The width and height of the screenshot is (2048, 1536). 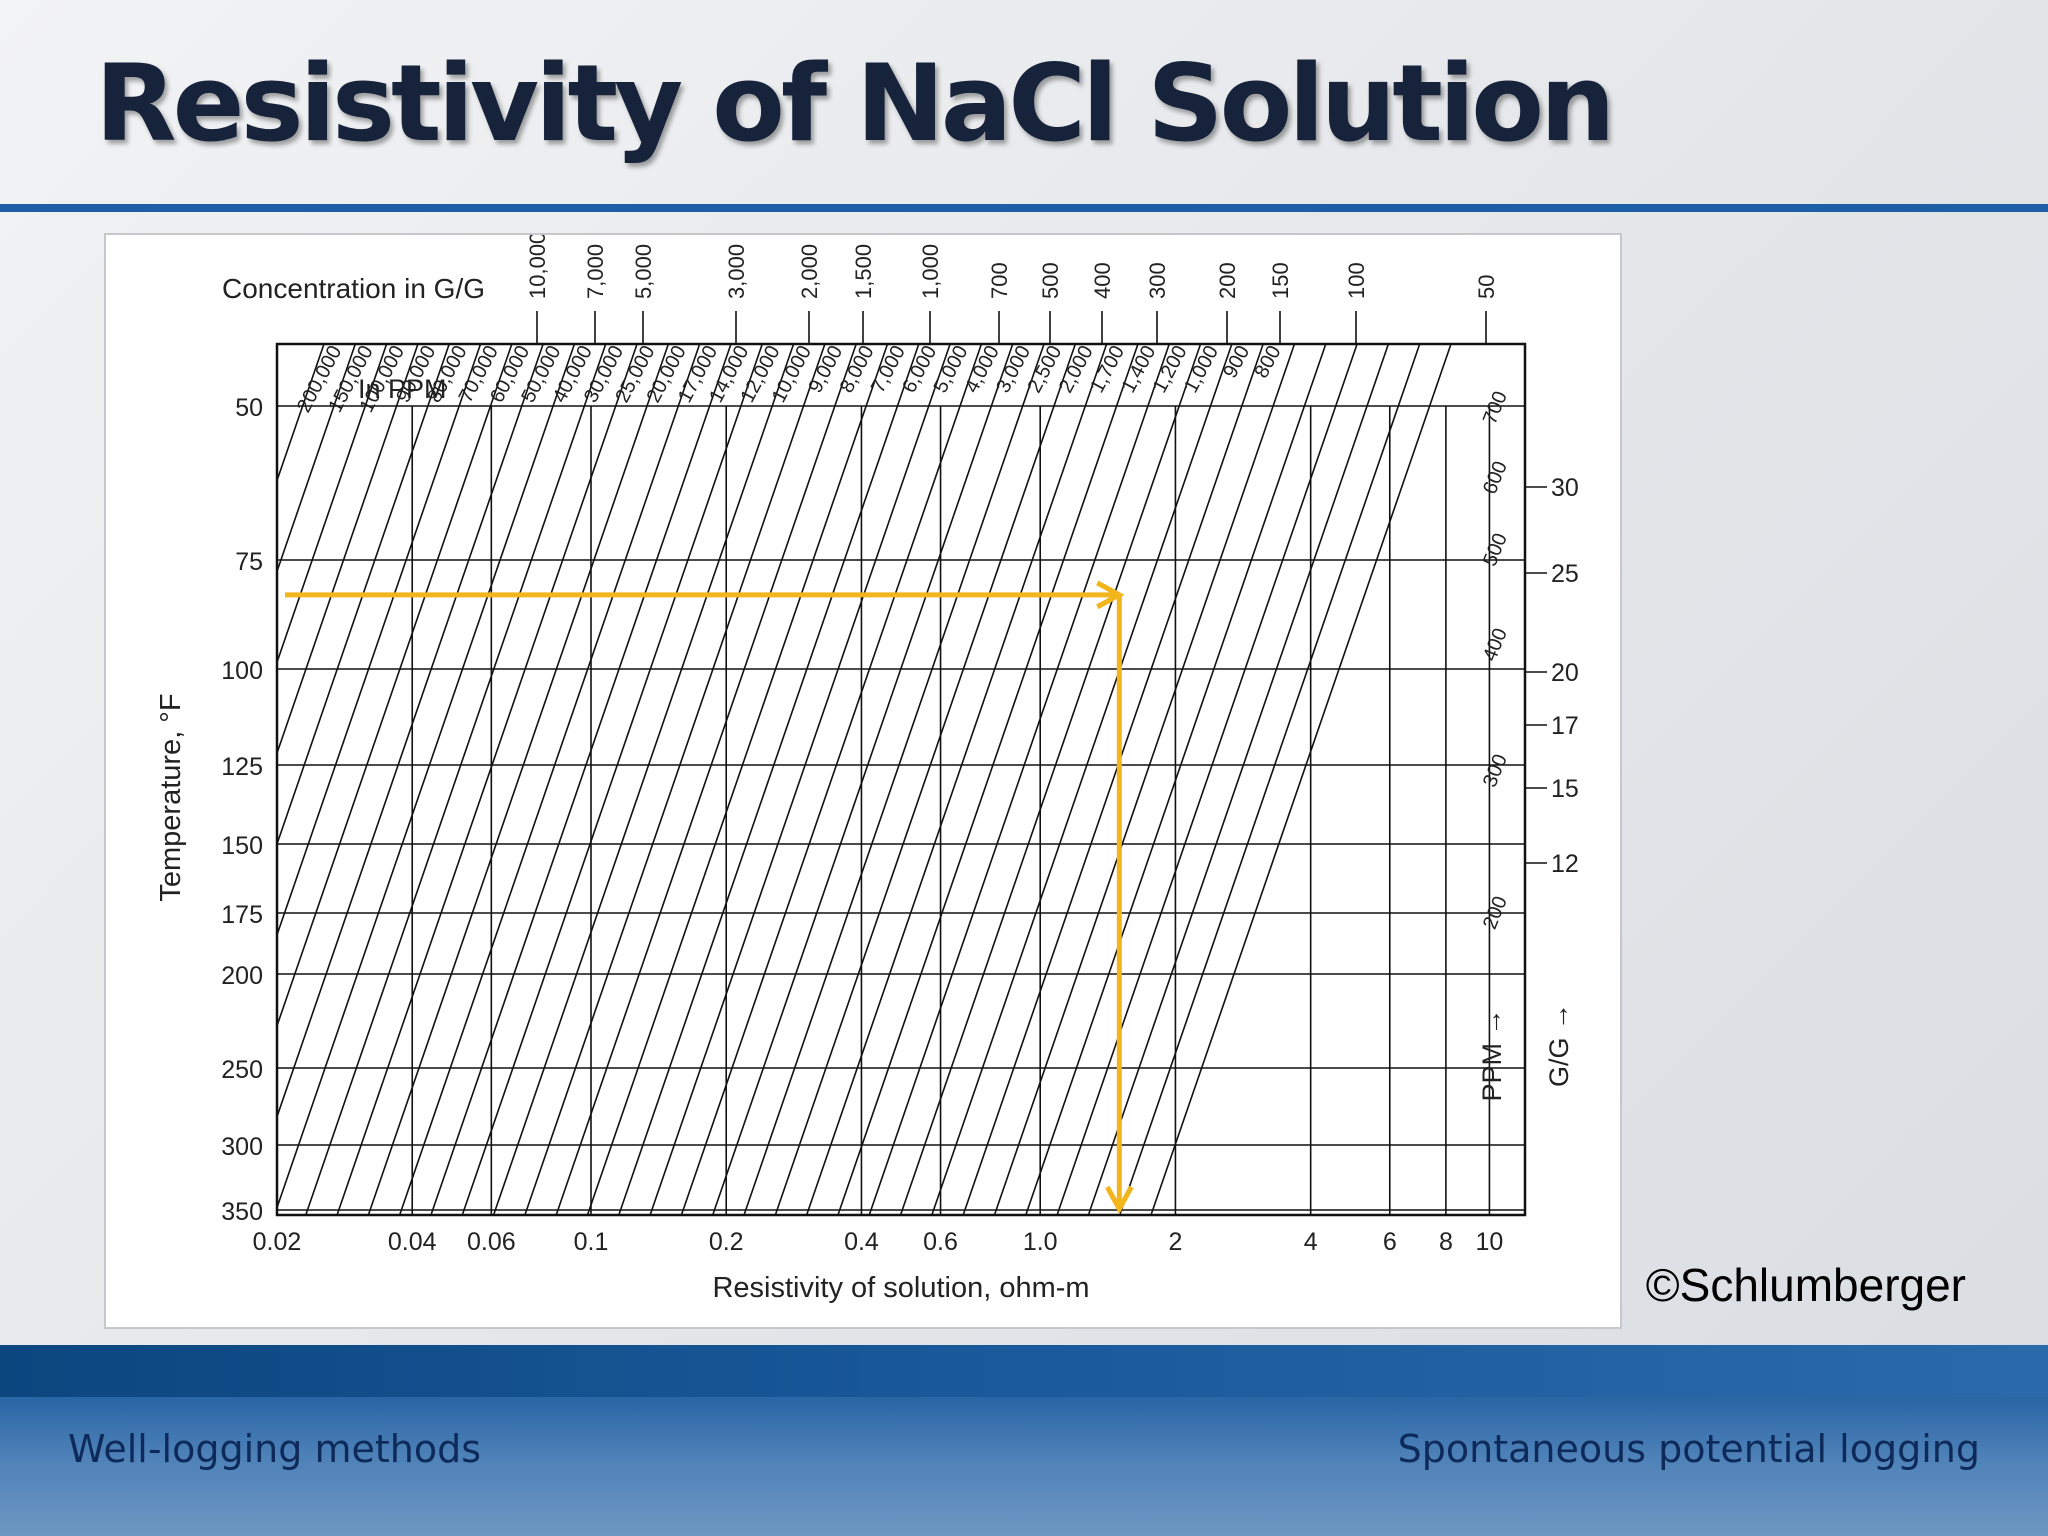 What do you see at coordinates (242, 1147) in the screenshot?
I see `y-tick-label: 300` at bounding box center [242, 1147].